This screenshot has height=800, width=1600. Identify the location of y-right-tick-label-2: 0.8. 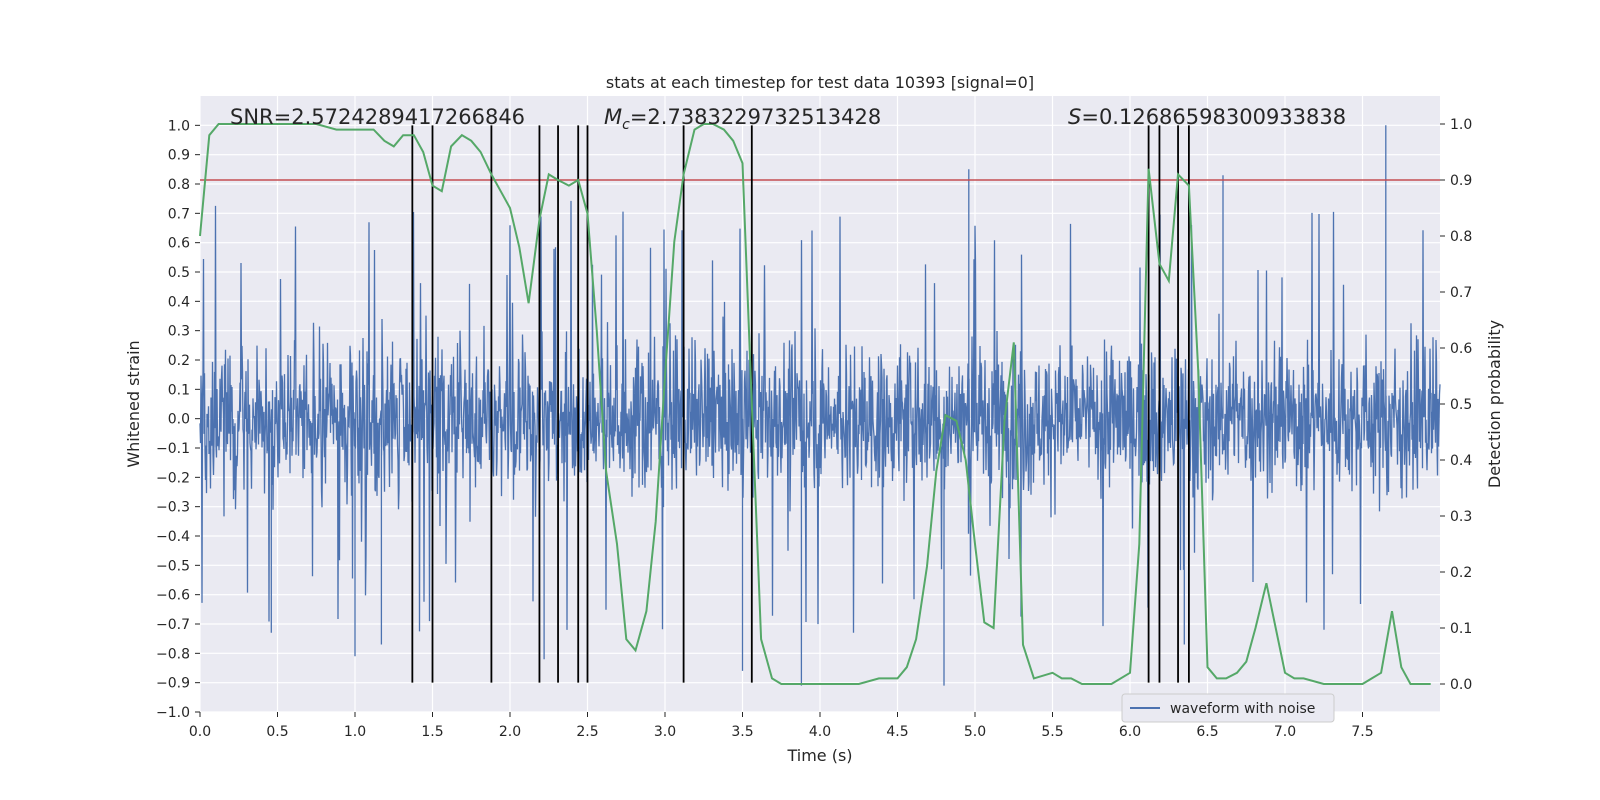
(1461, 237).